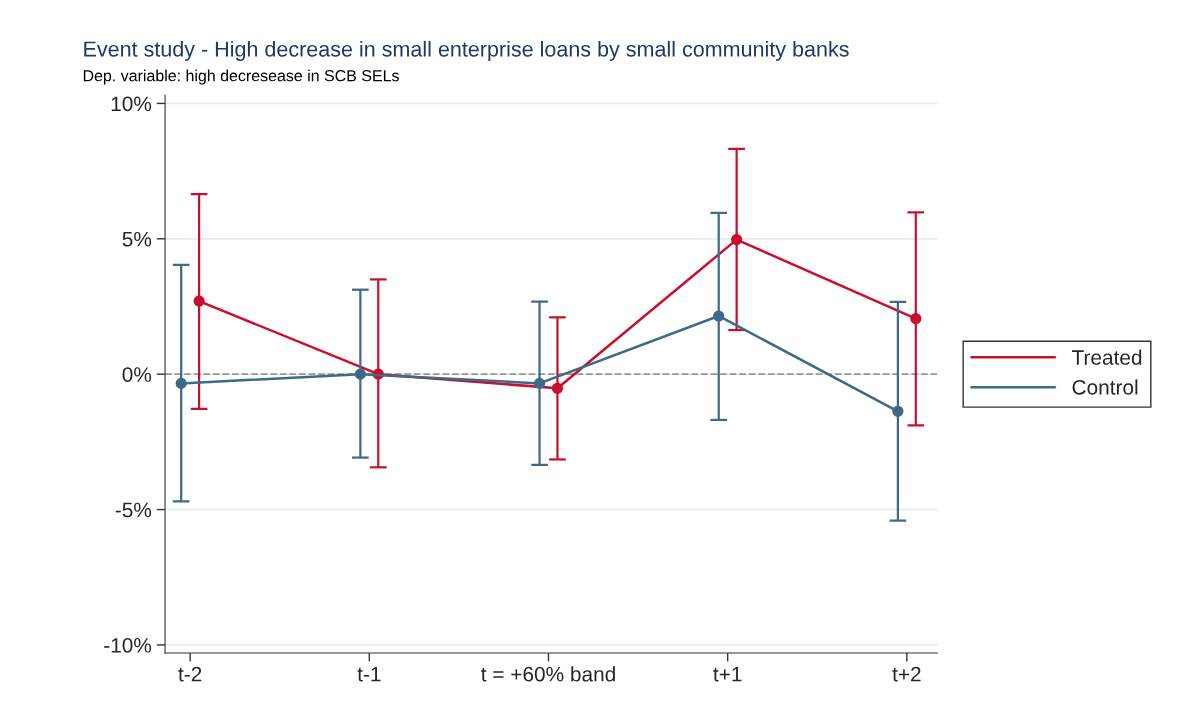 The width and height of the screenshot is (1179, 706). What do you see at coordinates (369, 674) in the screenshot?
I see `x-tick-label: t-1` at bounding box center [369, 674].